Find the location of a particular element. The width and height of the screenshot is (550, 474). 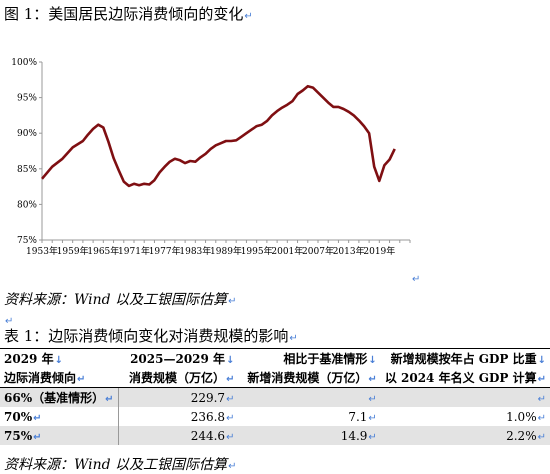

x-tick-label: 1989年 is located at coordinates (226, 251).